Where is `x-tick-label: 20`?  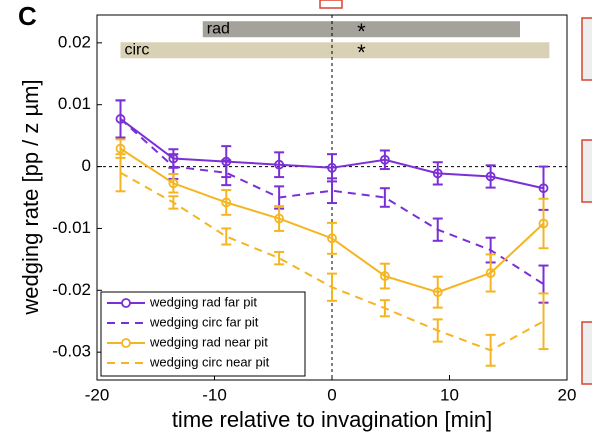 x-tick-label: 20 is located at coordinates (567, 394).